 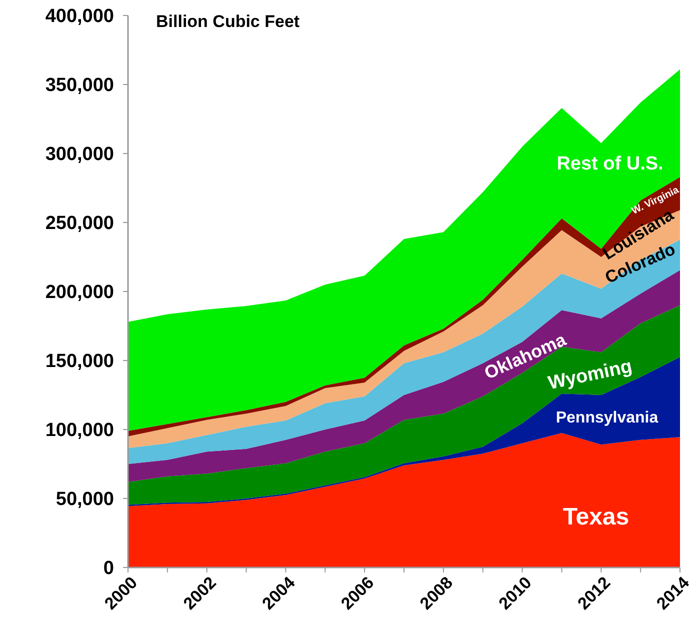 I want to click on series-label: Pennsylvania, so click(x=607, y=418).